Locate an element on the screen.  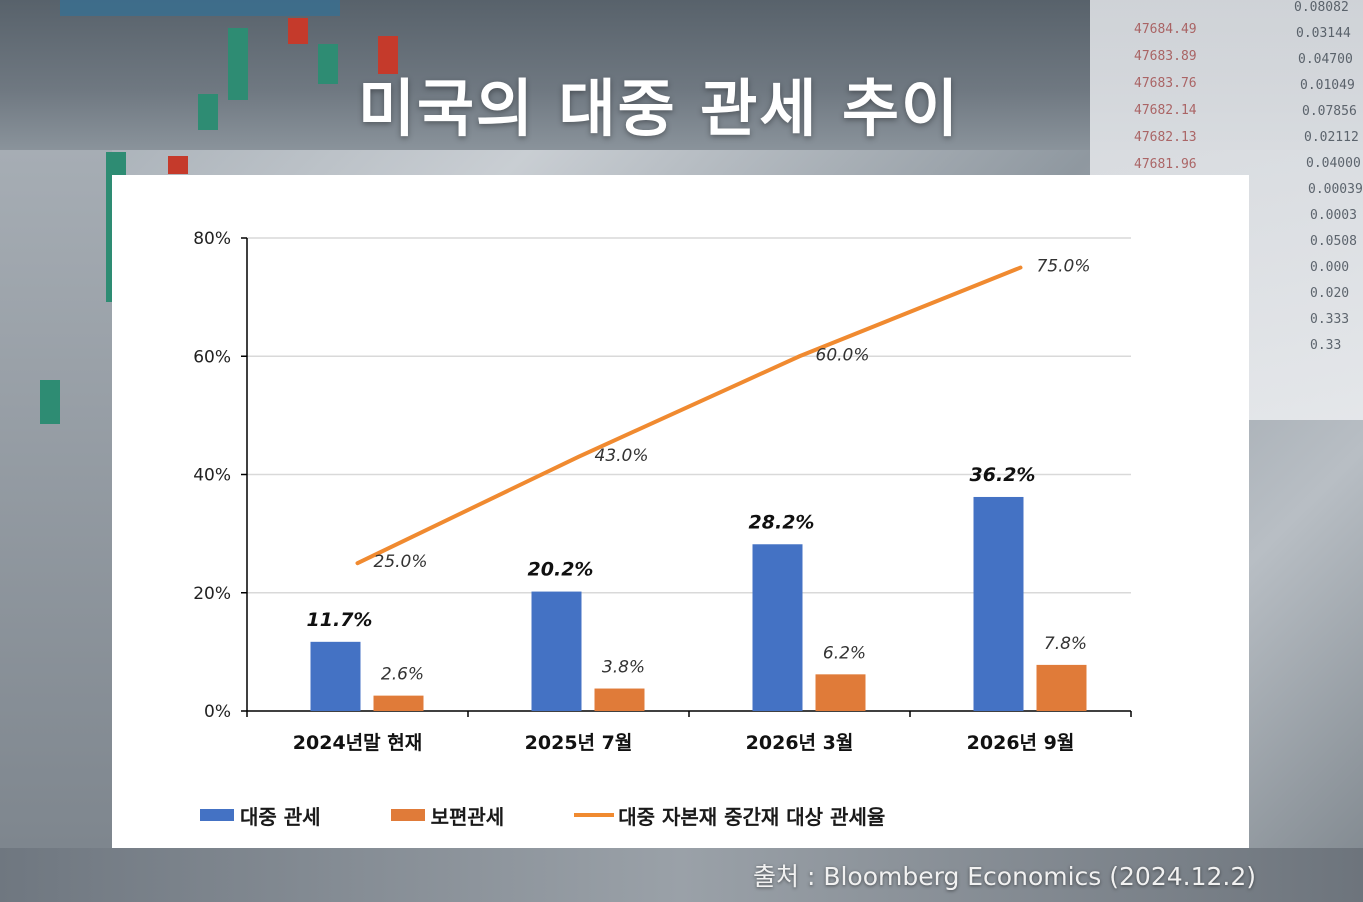
legend-swatch-universal-tariff is located at coordinates (407, 815).